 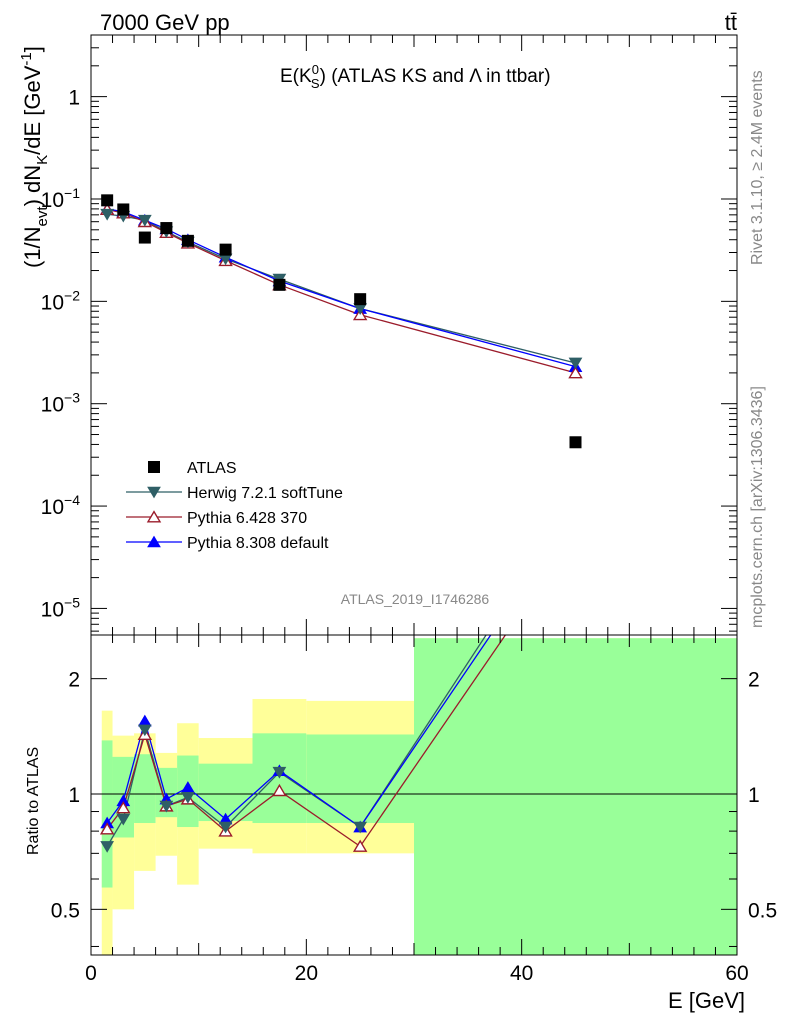 What do you see at coordinates (34, 157) in the screenshot?
I see `main-y-axis-label: (1/Nevt) dNK/dE [GeV-1]` at bounding box center [34, 157].